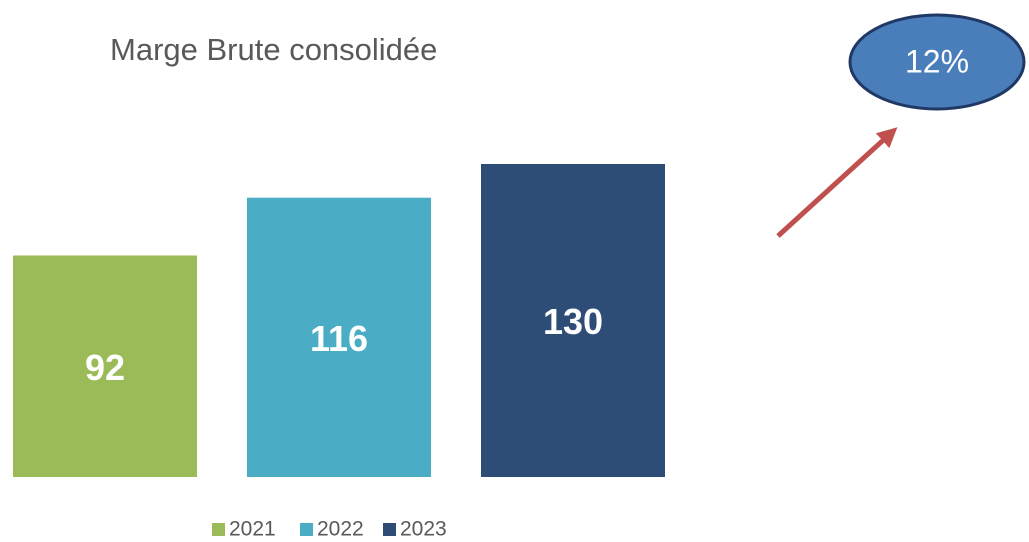 The height and width of the screenshot is (542, 1029). I want to click on data-label: 116, so click(339, 338).